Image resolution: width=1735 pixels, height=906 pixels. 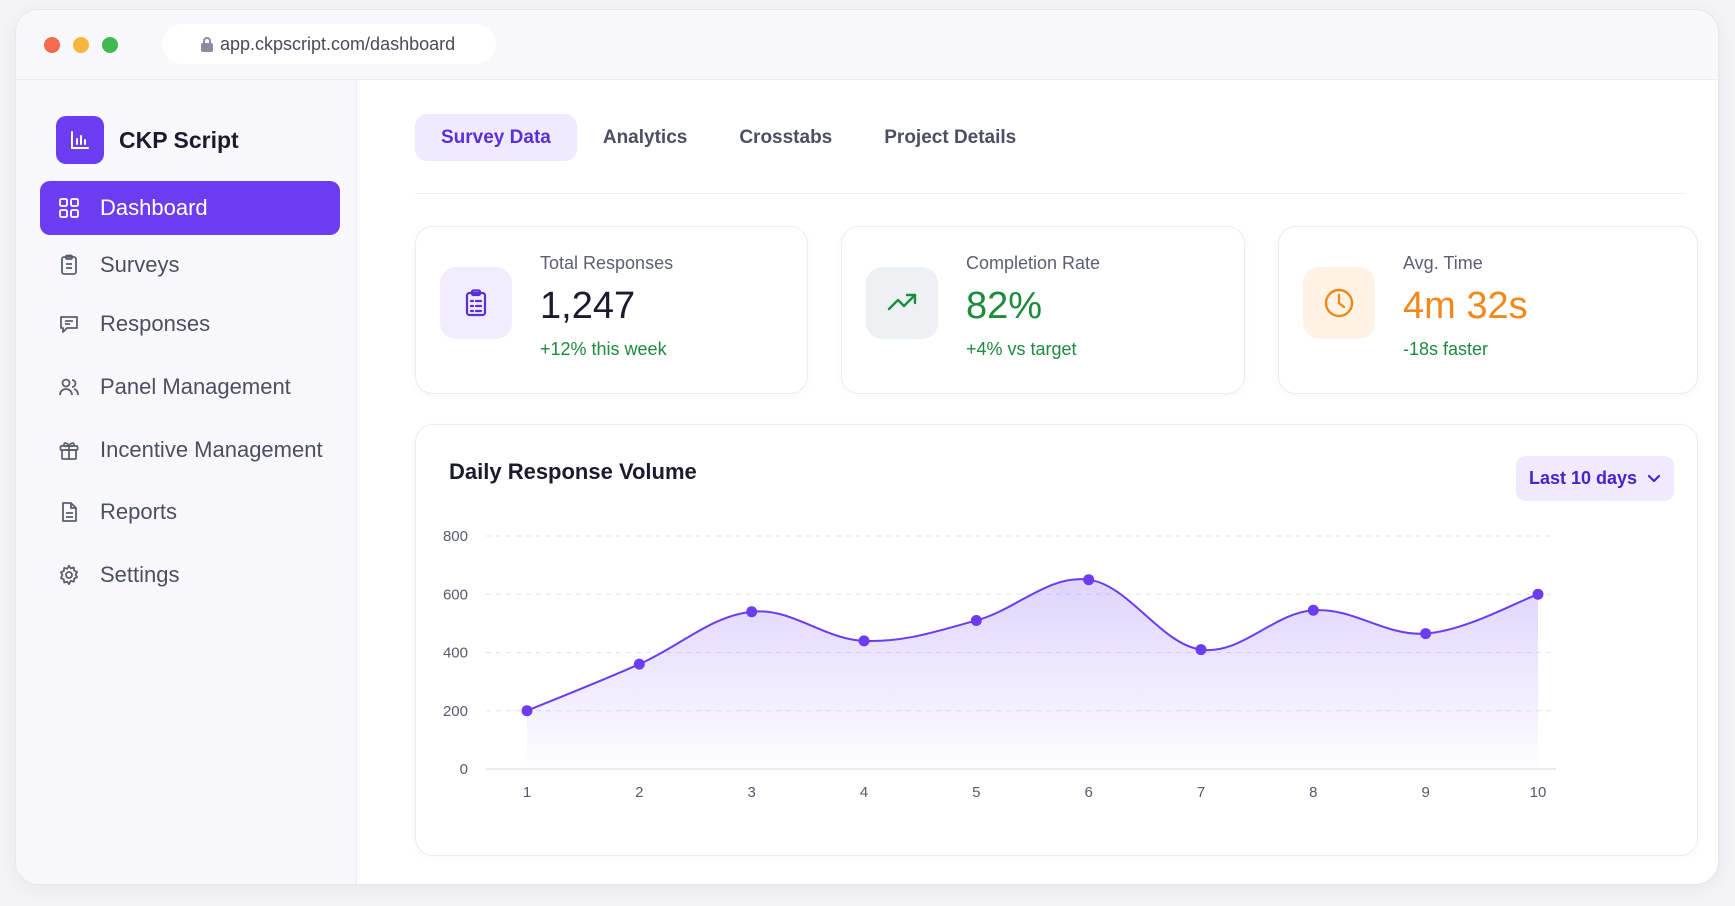 I want to click on x-tick-label: 2, so click(x=639, y=792).